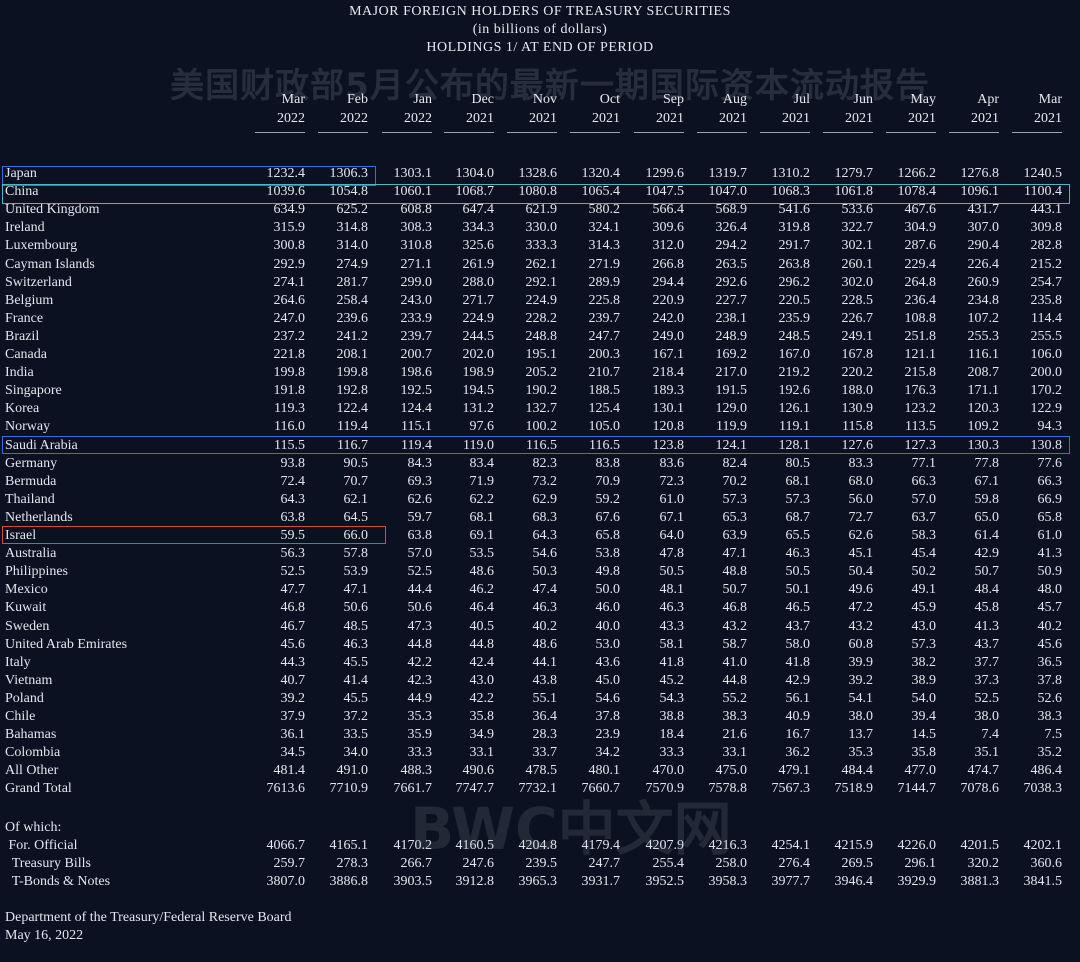 This screenshot has height=962, width=1080. I want to click on row-label: France, so click(24, 318).